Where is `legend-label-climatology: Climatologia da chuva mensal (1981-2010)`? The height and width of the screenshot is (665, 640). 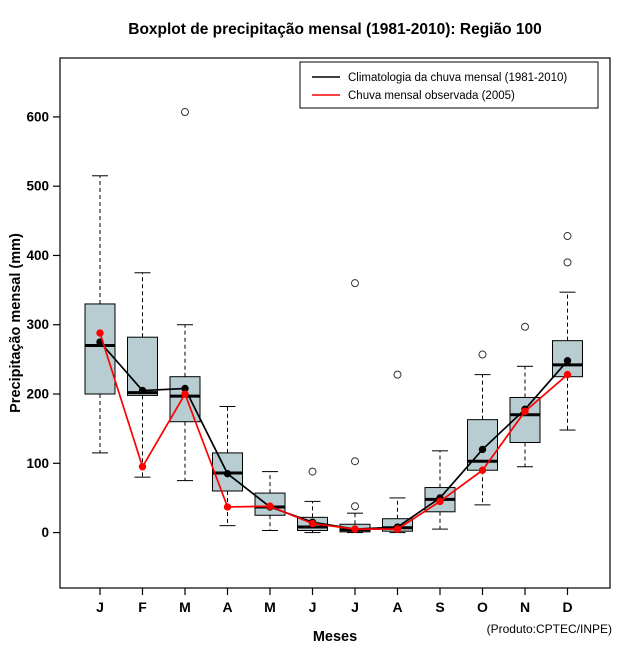 legend-label-climatology: Climatologia da chuva mensal (1981-2010) is located at coordinates (457, 78).